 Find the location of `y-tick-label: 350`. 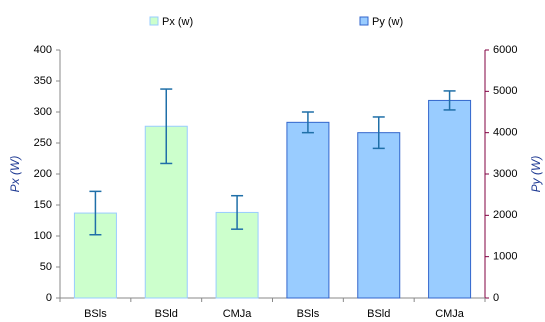

y-tick-label: 350 is located at coordinates (43, 81).